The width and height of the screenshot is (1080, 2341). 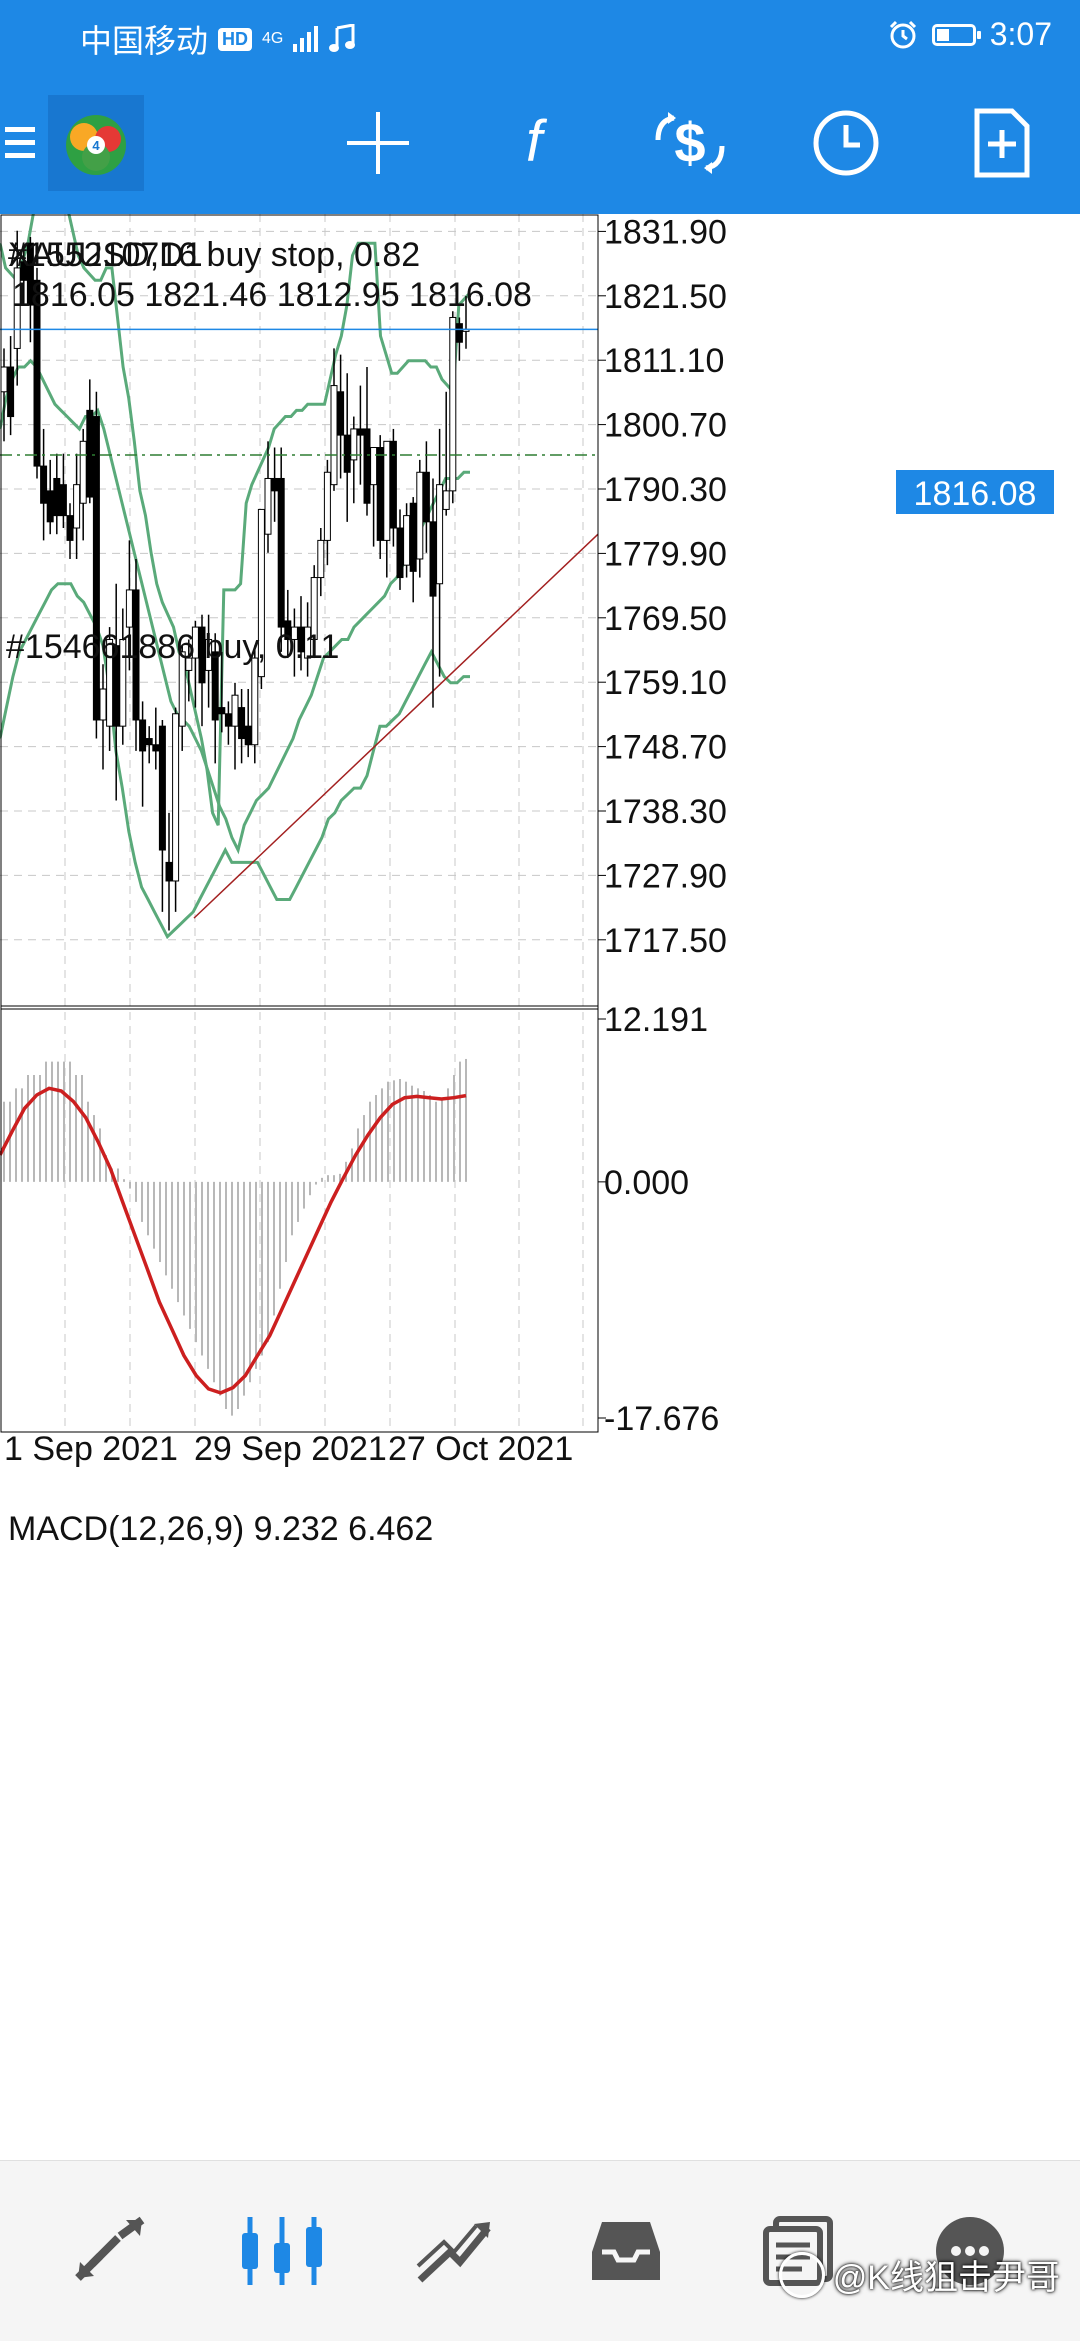 What do you see at coordinates (214, 255) in the screenshot?
I see `order-label-top: #155210716 buy stop, 0.82` at bounding box center [214, 255].